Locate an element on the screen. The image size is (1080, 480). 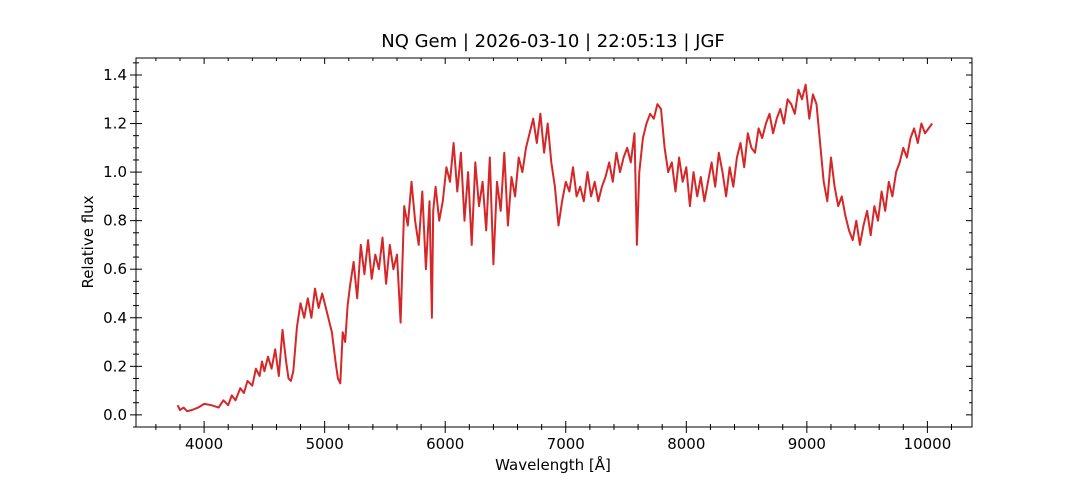
y-tick-label: 1.0 is located at coordinates (115, 172).